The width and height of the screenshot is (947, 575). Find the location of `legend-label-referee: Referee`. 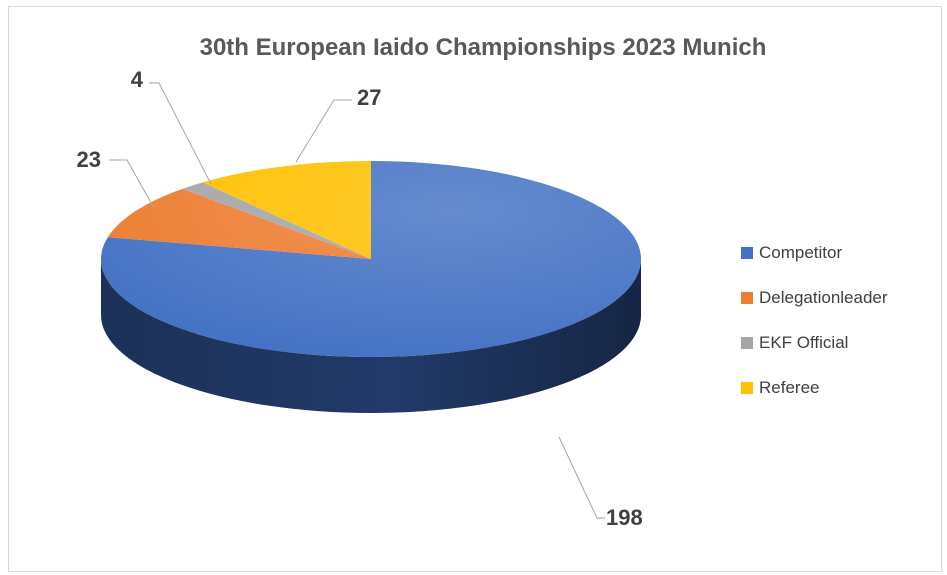

legend-label-referee: Referee is located at coordinates (789, 387).